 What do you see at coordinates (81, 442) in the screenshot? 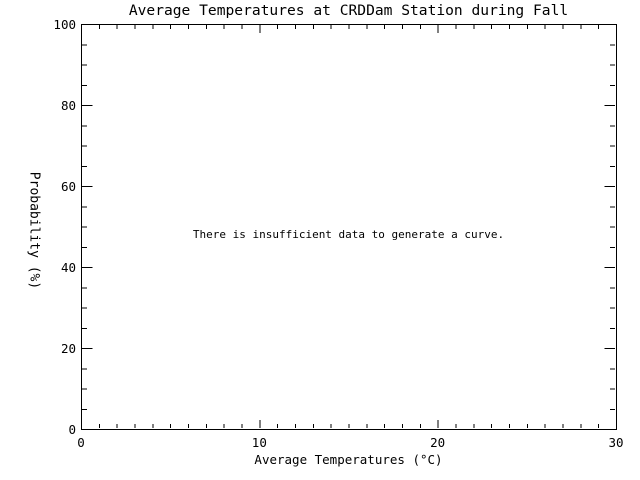
I see `x-tick-label: 0` at bounding box center [81, 442].